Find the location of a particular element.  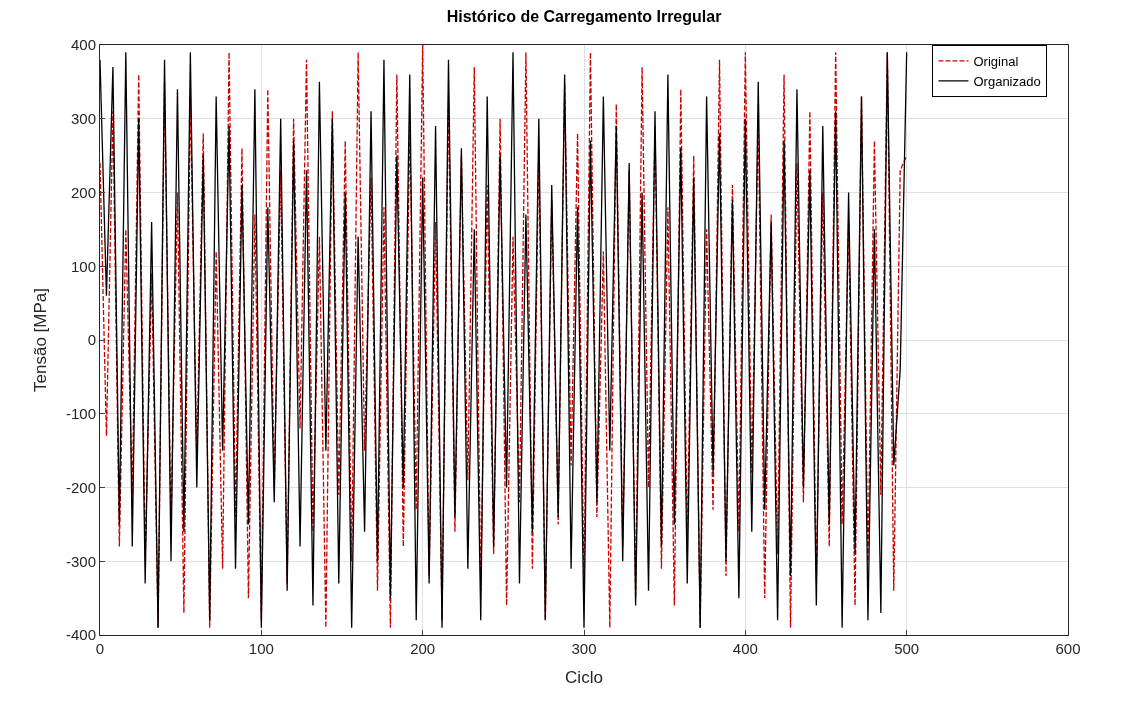

y-tick-label: 200 is located at coordinates (83, 192).